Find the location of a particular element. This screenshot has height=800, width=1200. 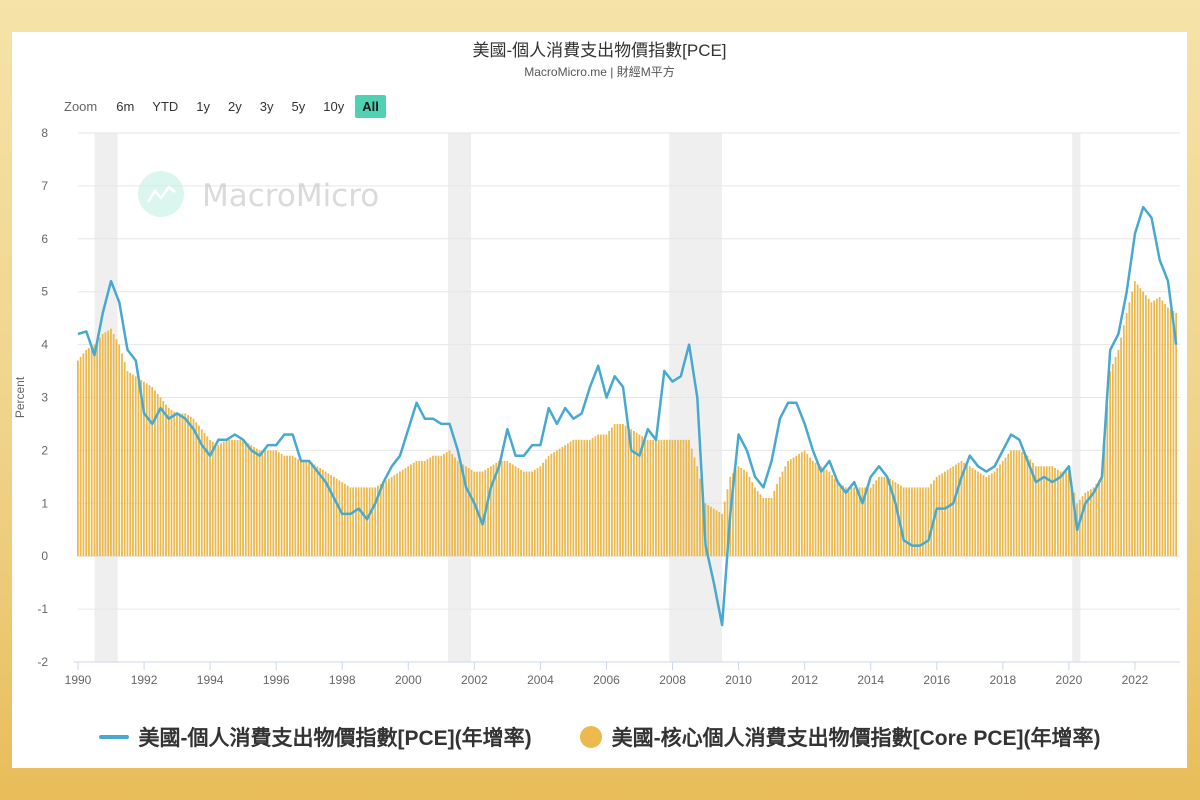

zoom-all-button: All is located at coordinates (370, 106).